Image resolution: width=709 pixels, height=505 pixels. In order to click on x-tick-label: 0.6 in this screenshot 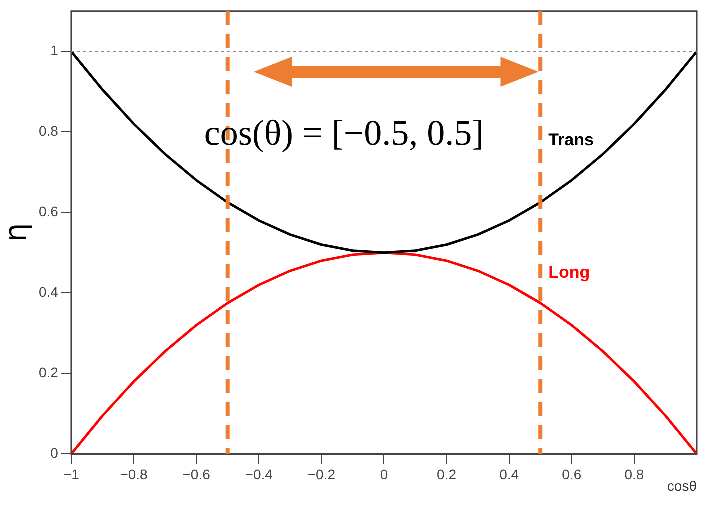, I will do `click(572, 474)`.